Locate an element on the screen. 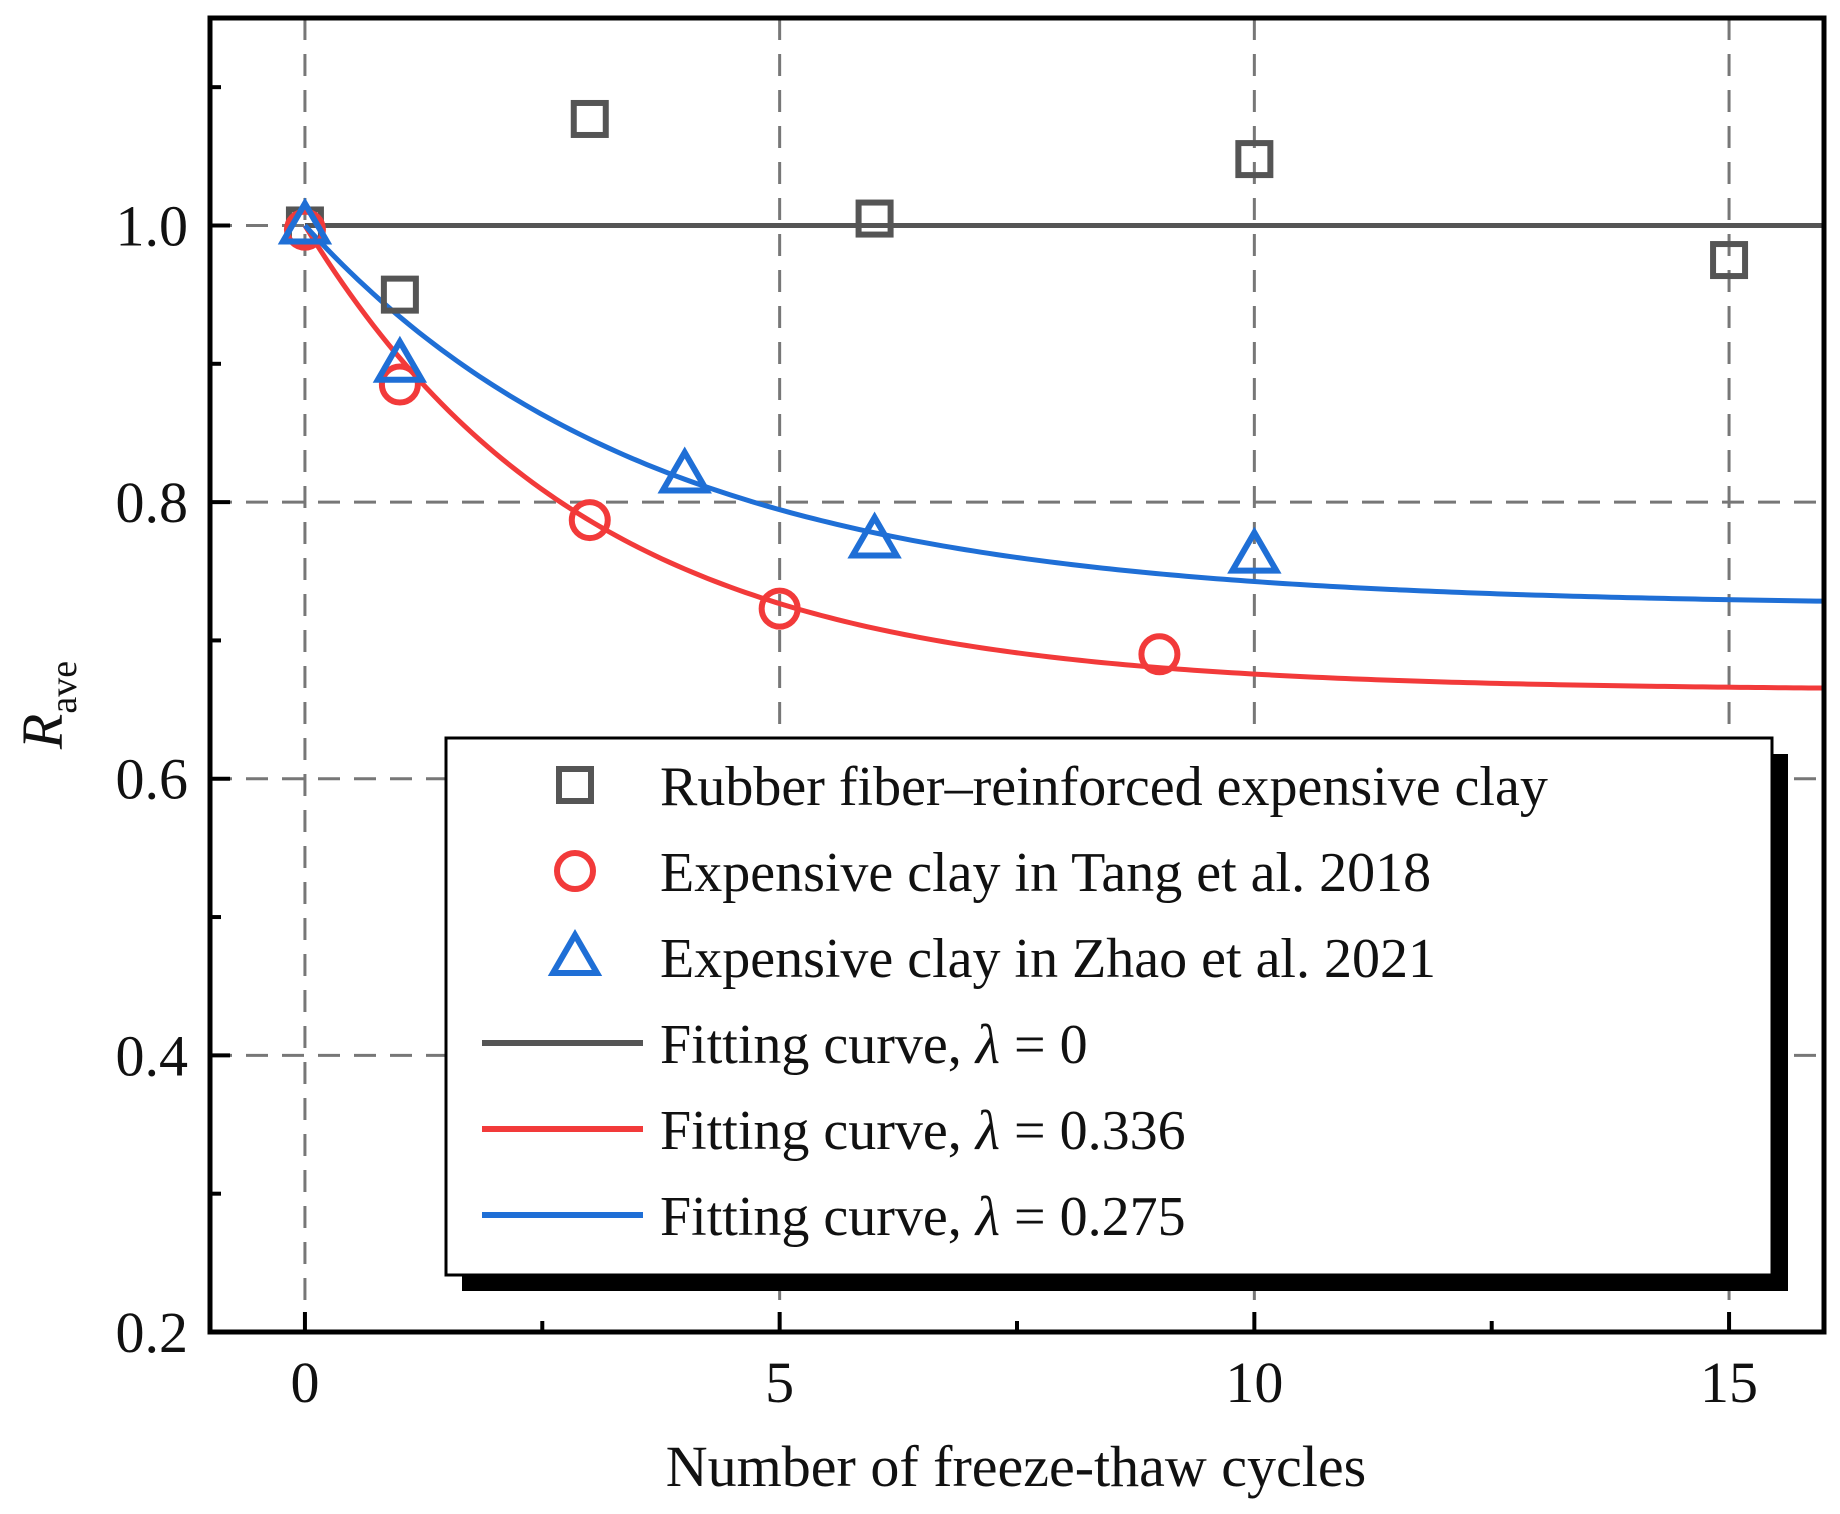 The image size is (1840, 1514). y-tick-label: 0.6 is located at coordinates (152, 779).